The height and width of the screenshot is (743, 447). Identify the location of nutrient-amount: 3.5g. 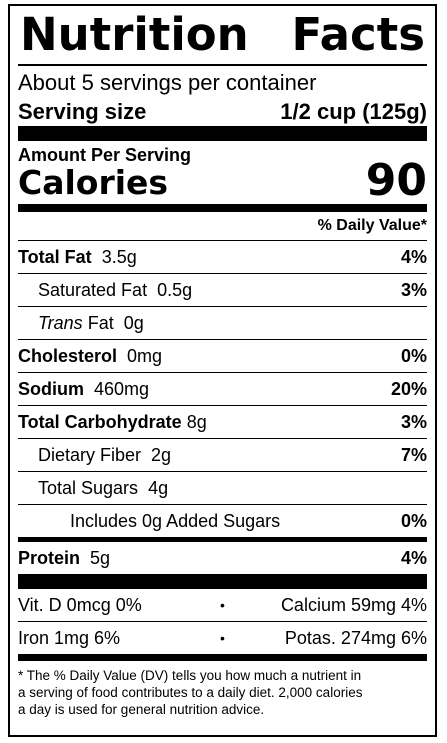
(119, 256).